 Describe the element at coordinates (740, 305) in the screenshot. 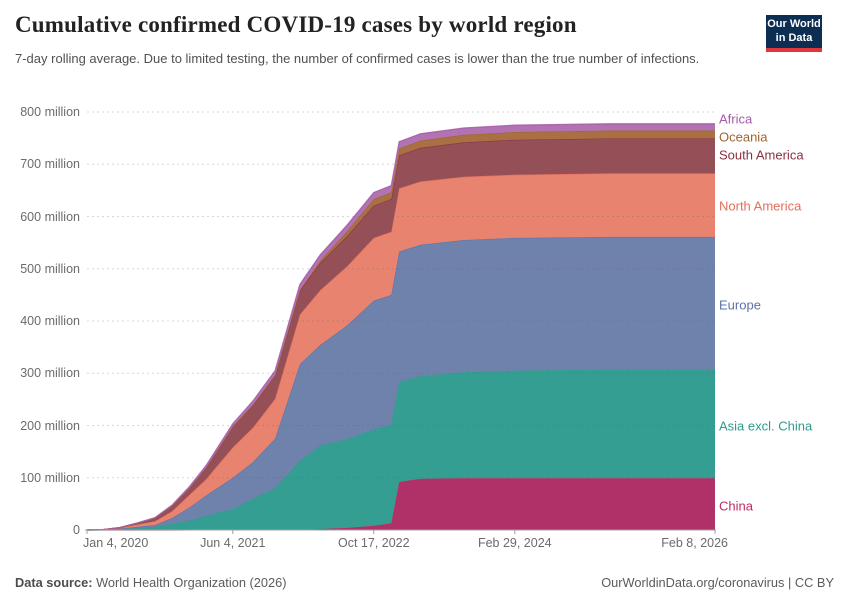

I see `series-label-europe: Europe` at that location.